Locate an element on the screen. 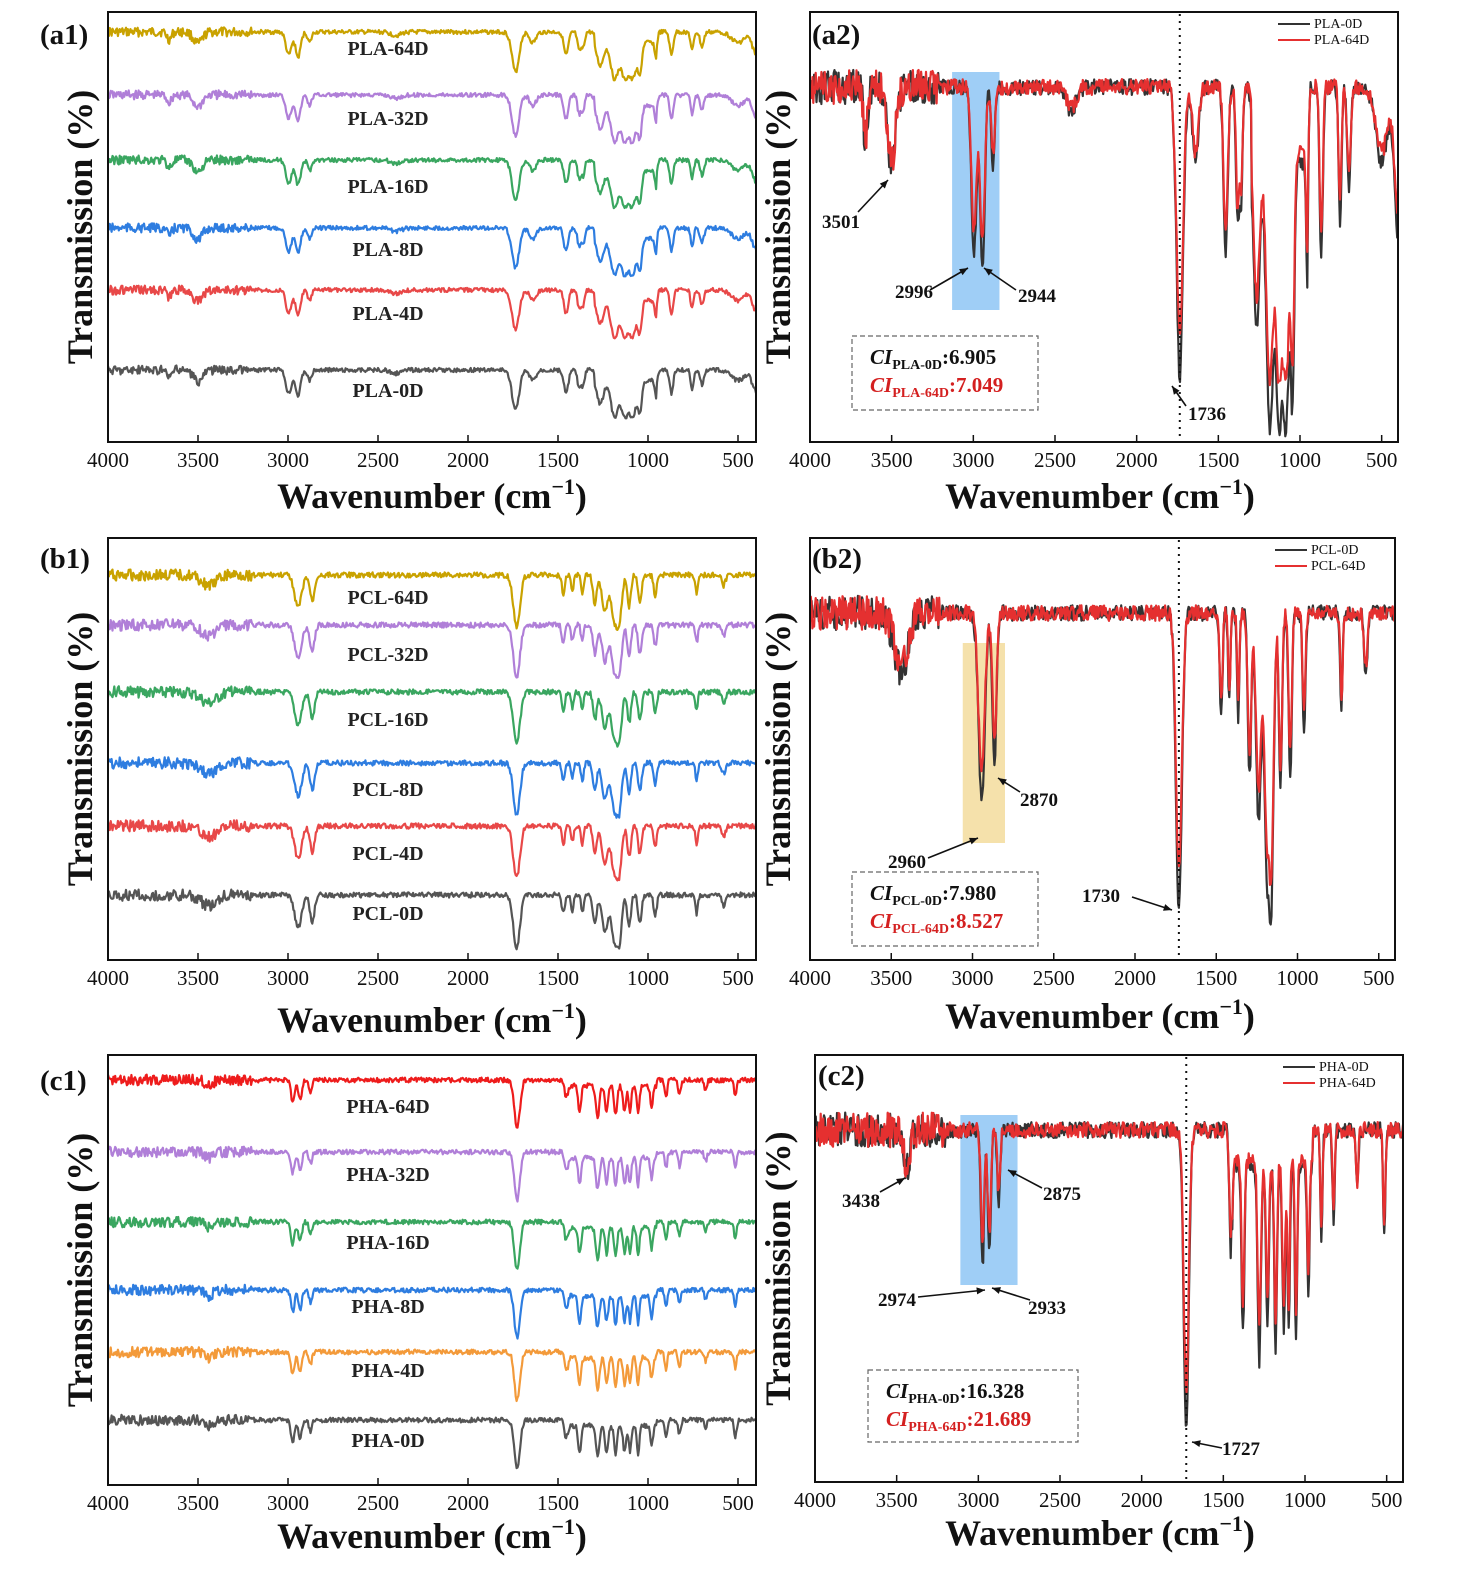  ci-value: CIPHA-64D:21.689 is located at coordinates (958, 1421).